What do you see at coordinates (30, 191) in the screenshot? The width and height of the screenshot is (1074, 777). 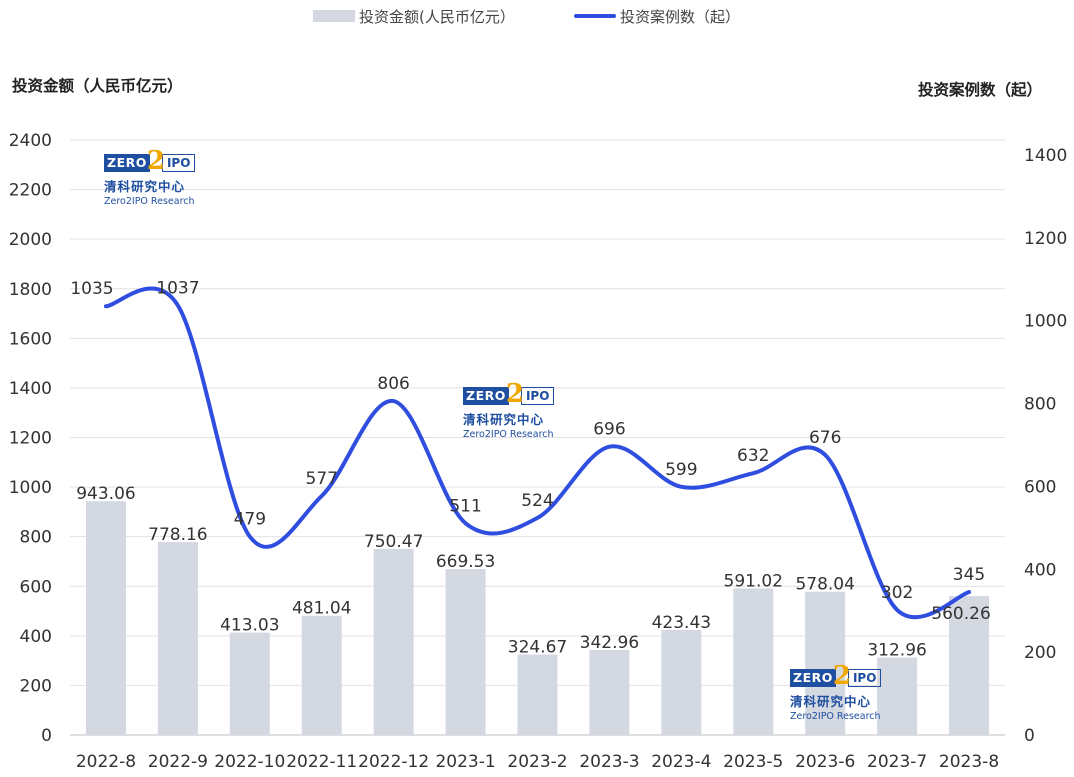 I see `y-left-tick-label: 2200` at bounding box center [30, 191].